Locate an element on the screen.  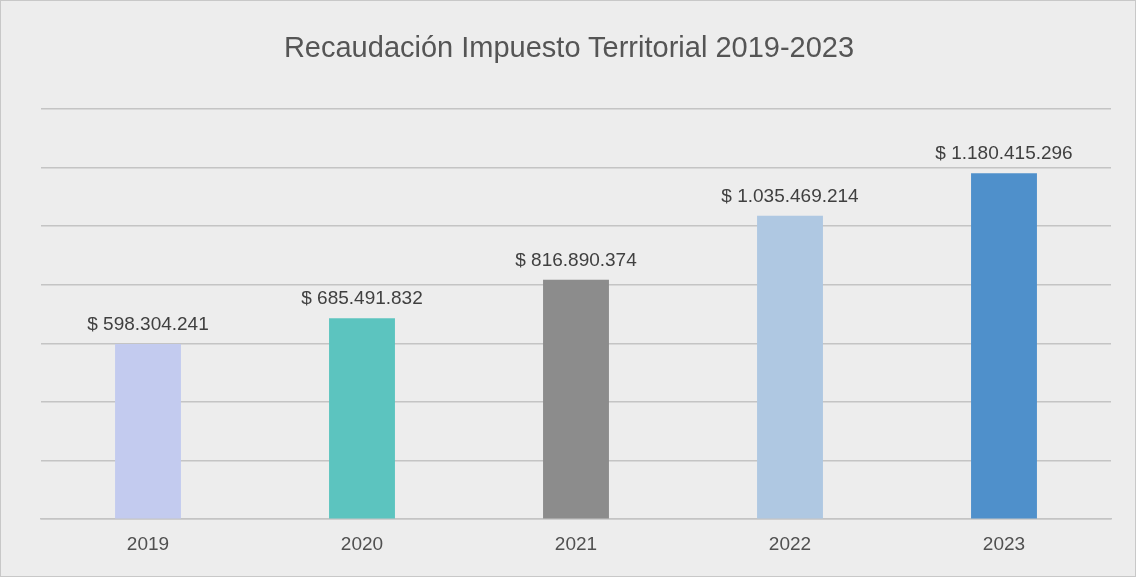
x-tick-label: 2022 is located at coordinates (790, 543).